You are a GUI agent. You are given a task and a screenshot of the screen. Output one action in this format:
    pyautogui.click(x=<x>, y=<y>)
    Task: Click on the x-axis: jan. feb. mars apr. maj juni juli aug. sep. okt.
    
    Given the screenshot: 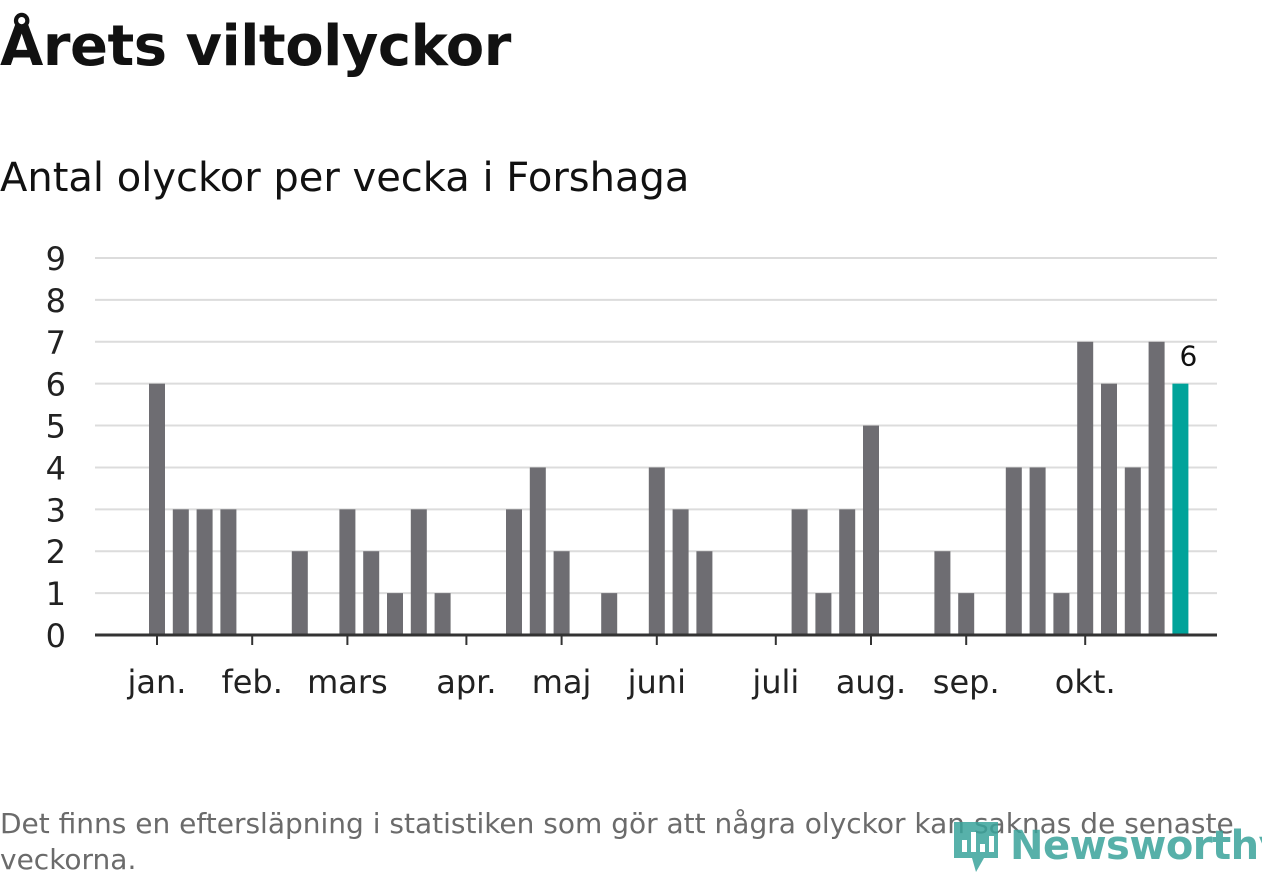 What is the action you would take?
    pyautogui.click(x=656, y=667)
    